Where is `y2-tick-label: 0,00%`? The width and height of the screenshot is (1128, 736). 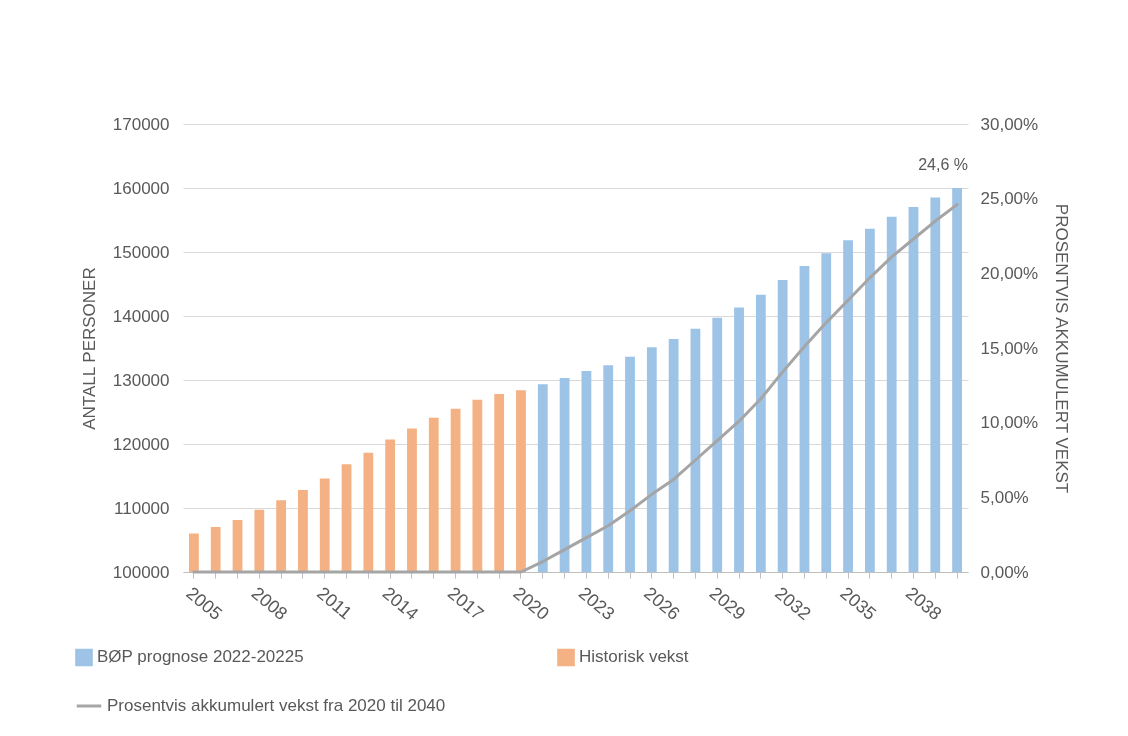 y2-tick-label: 0,00% is located at coordinates (1004, 572).